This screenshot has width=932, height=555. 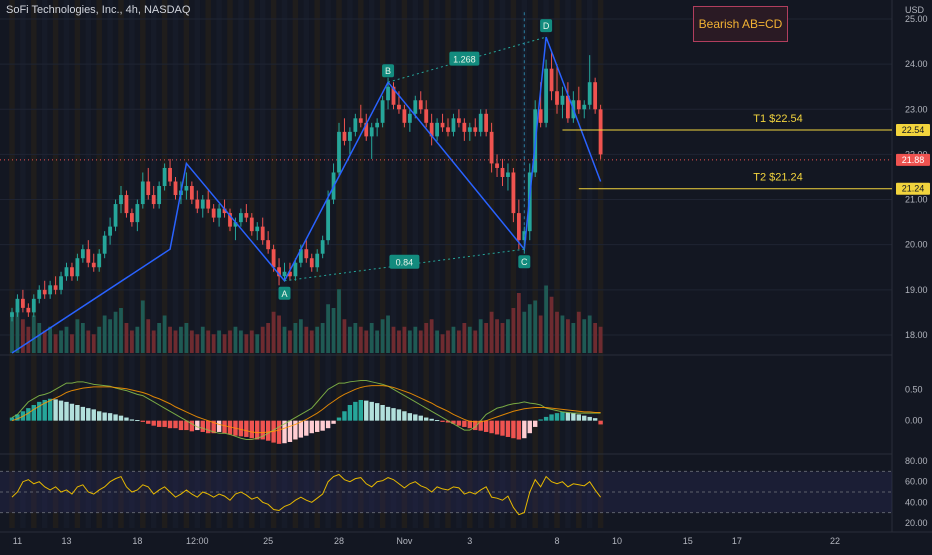 What do you see at coordinates (268, 541) in the screenshot?
I see `time-tick: 25` at bounding box center [268, 541].